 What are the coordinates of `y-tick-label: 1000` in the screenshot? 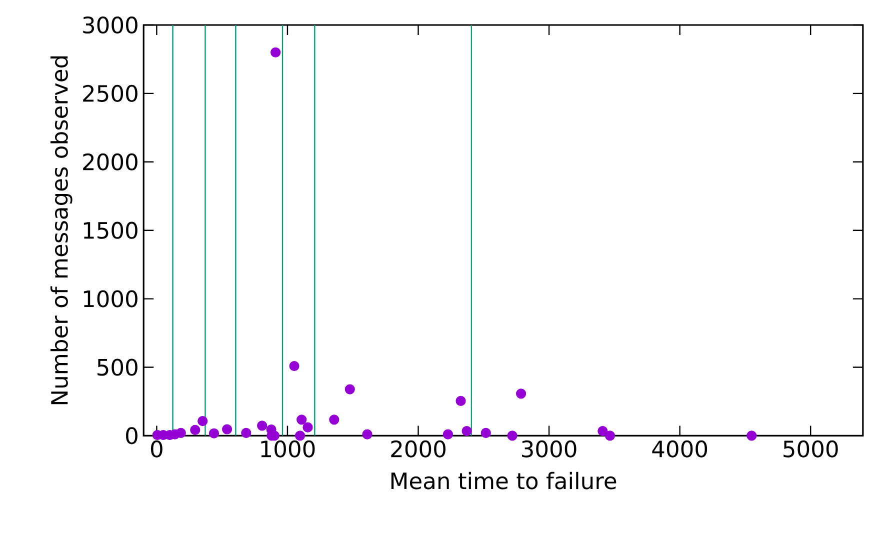 It's located at (111, 299).